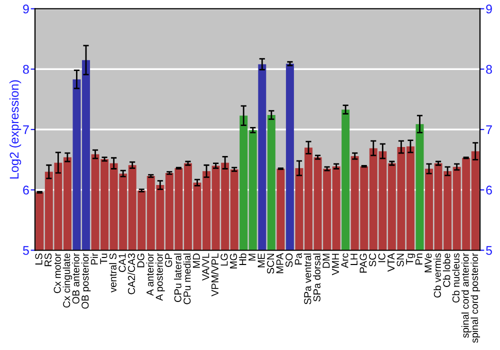 The width and height of the screenshot is (500, 350). What do you see at coordinates (206, 267) in the screenshot?
I see `x-tick-label: VA/VL` at bounding box center [206, 267].